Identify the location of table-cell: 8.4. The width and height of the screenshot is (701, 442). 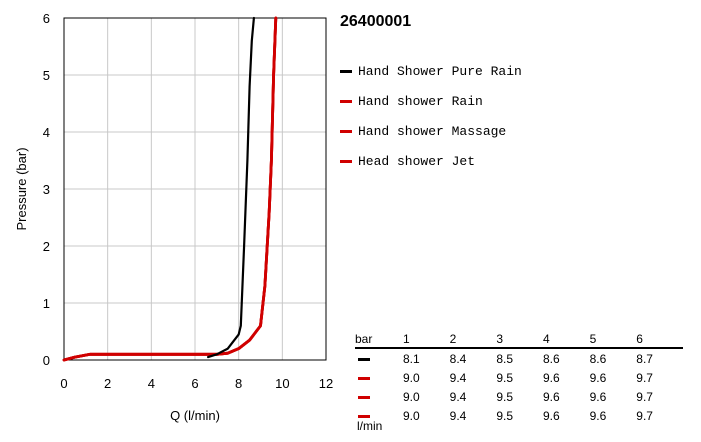
(458, 358).